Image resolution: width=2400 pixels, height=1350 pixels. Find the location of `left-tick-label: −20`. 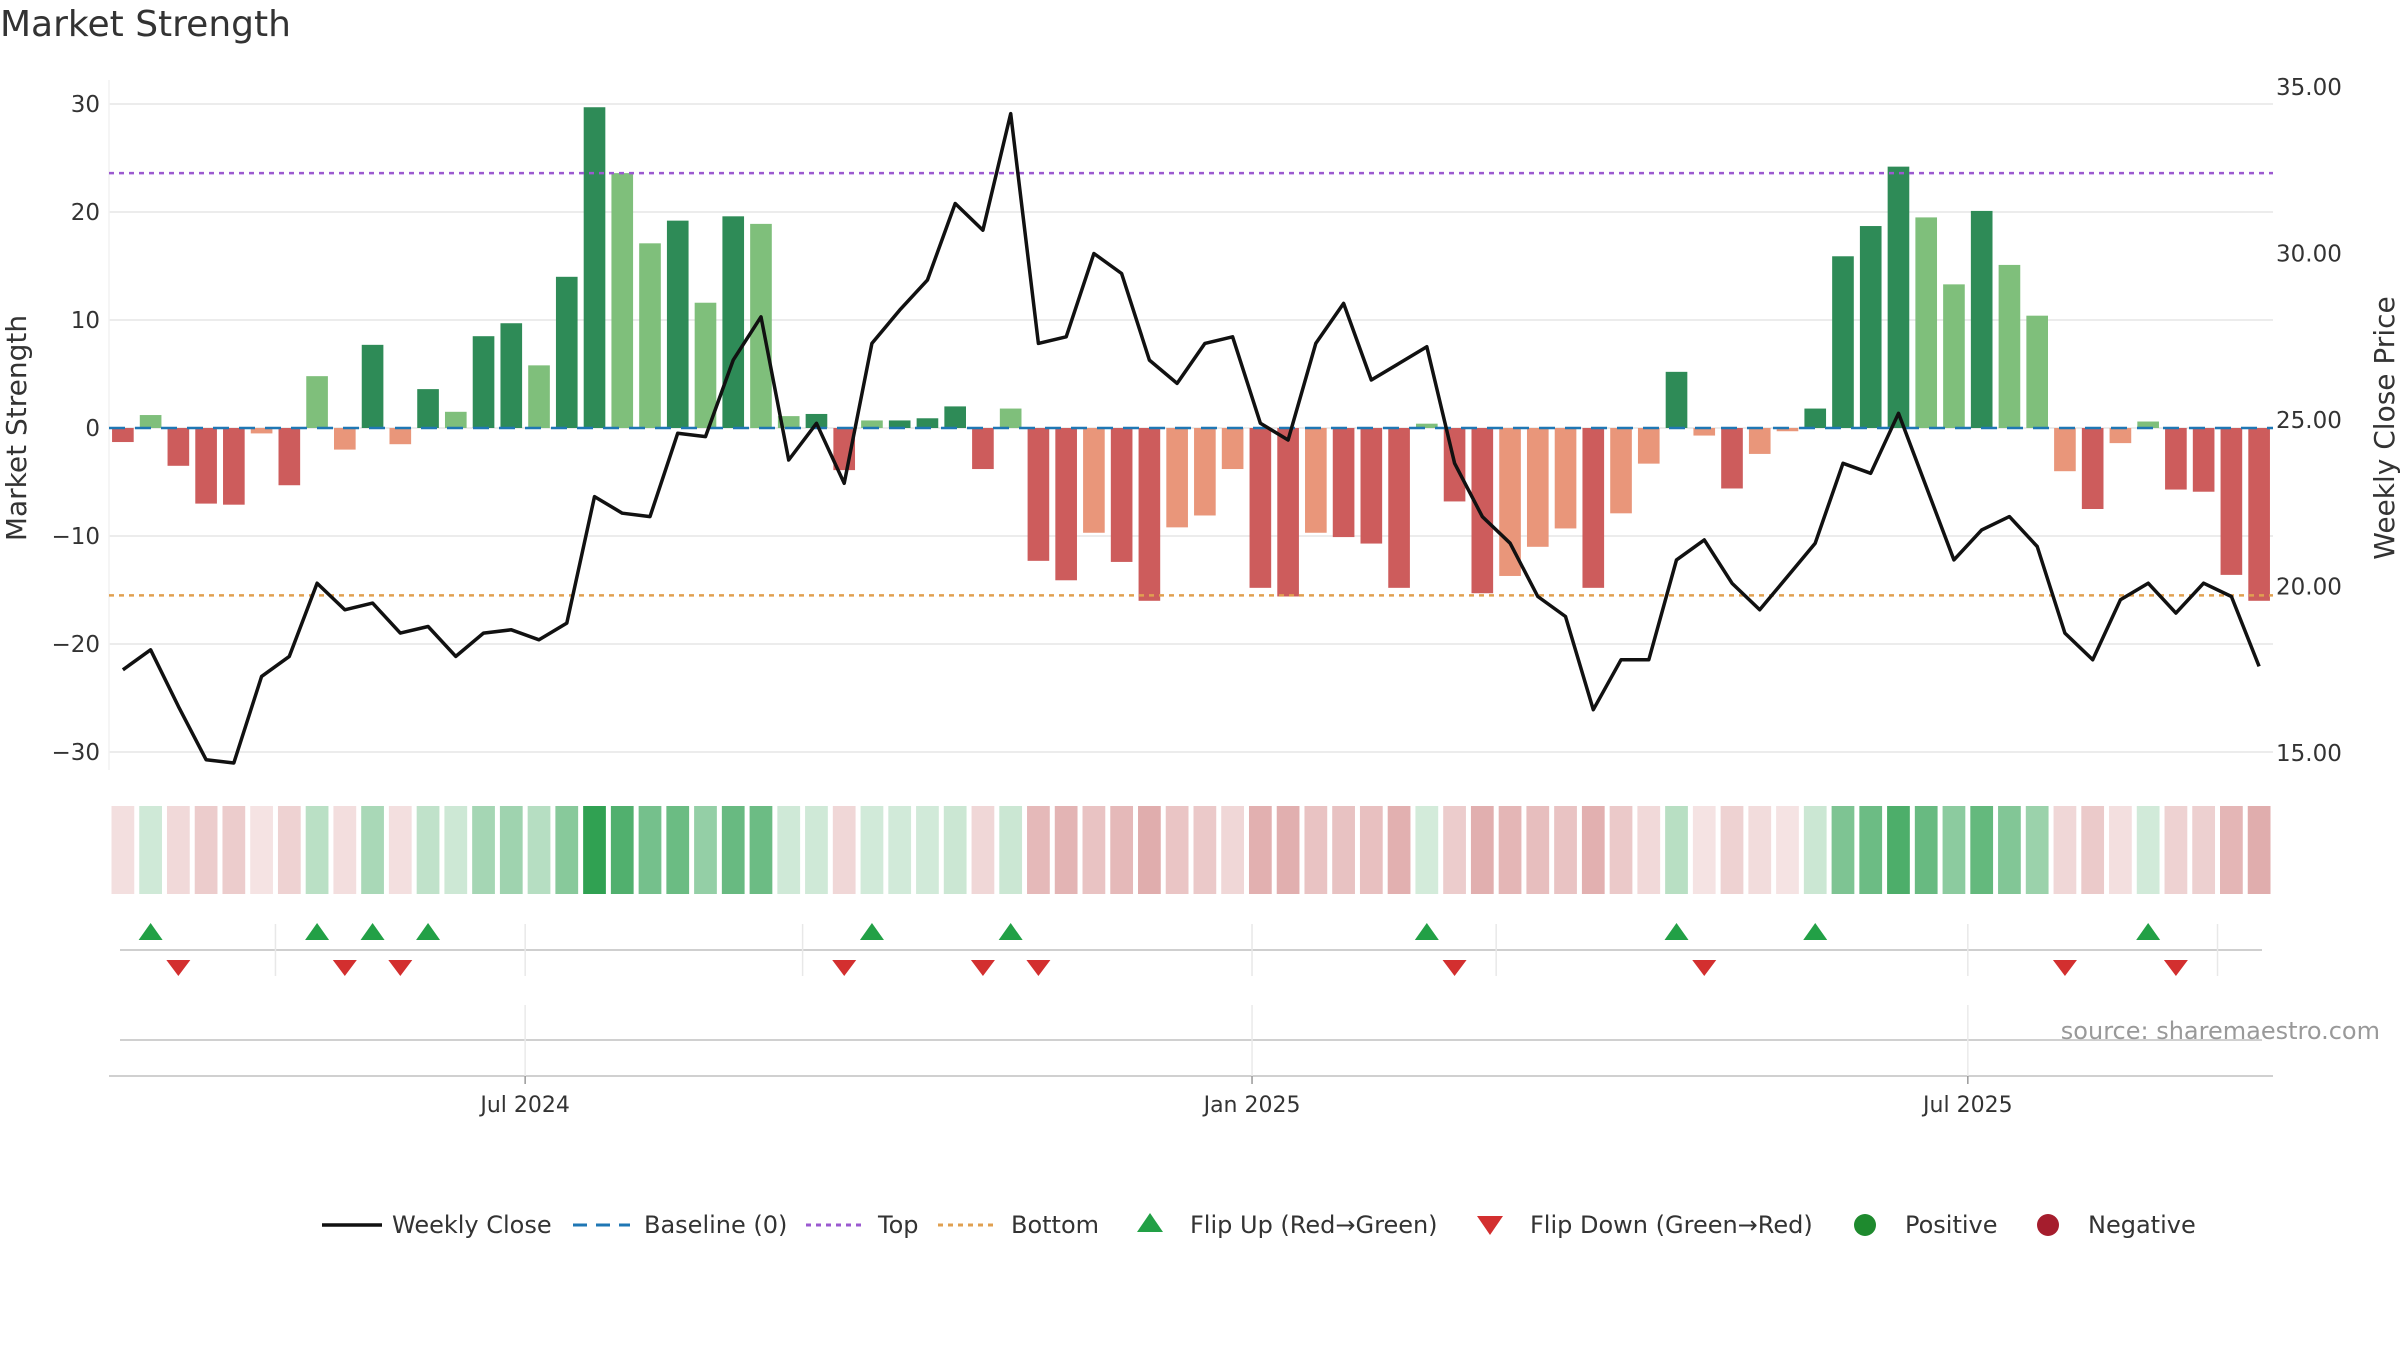

left-tick-label: −20 is located at coordinates (75, 645).